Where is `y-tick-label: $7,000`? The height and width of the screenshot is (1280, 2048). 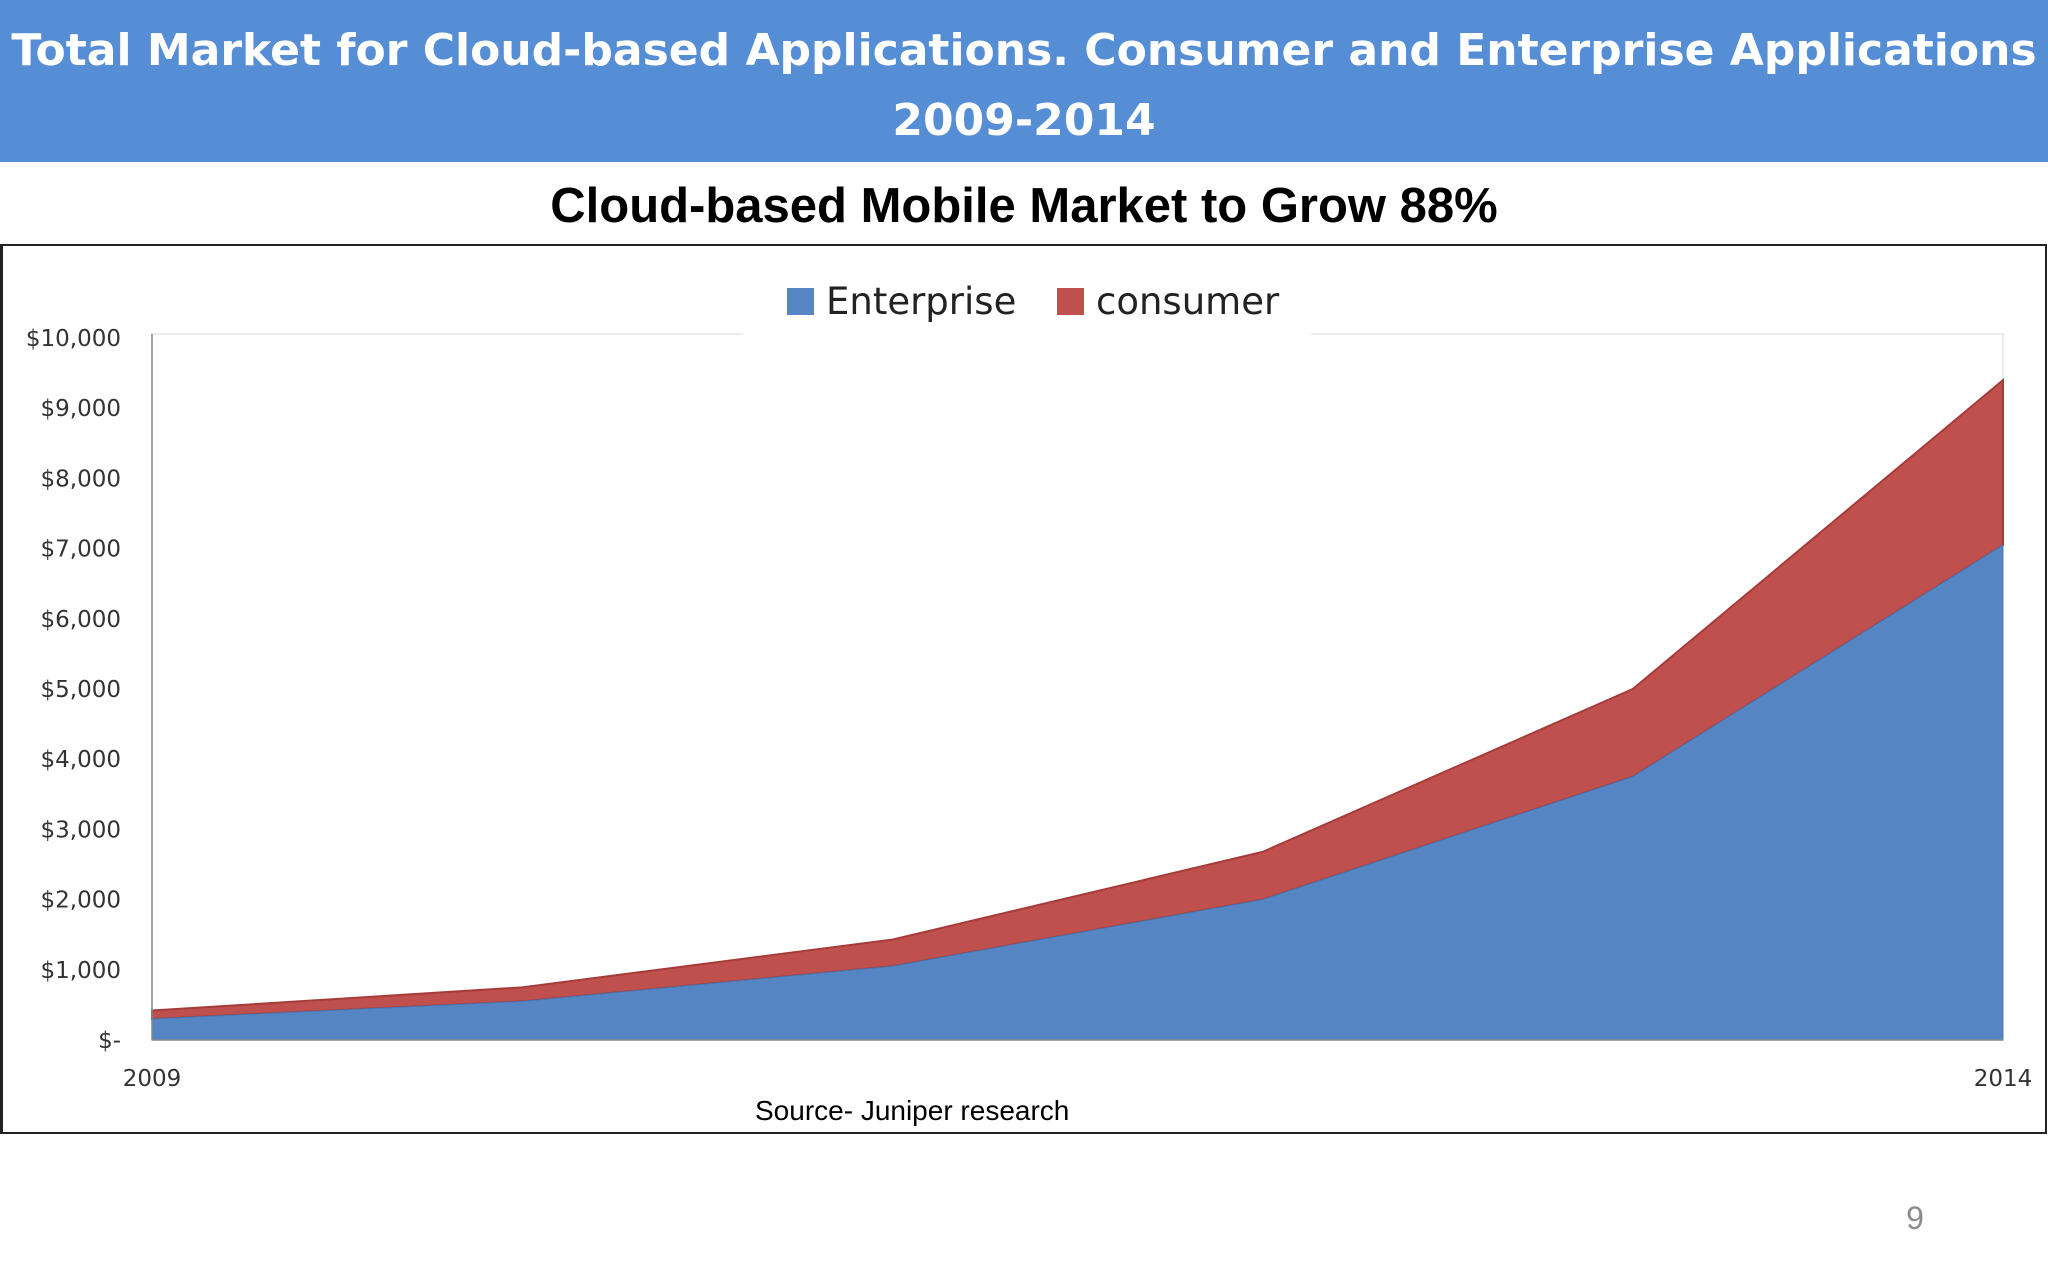 y-tick-label: $7,000 is located at coordinates (81, 550).